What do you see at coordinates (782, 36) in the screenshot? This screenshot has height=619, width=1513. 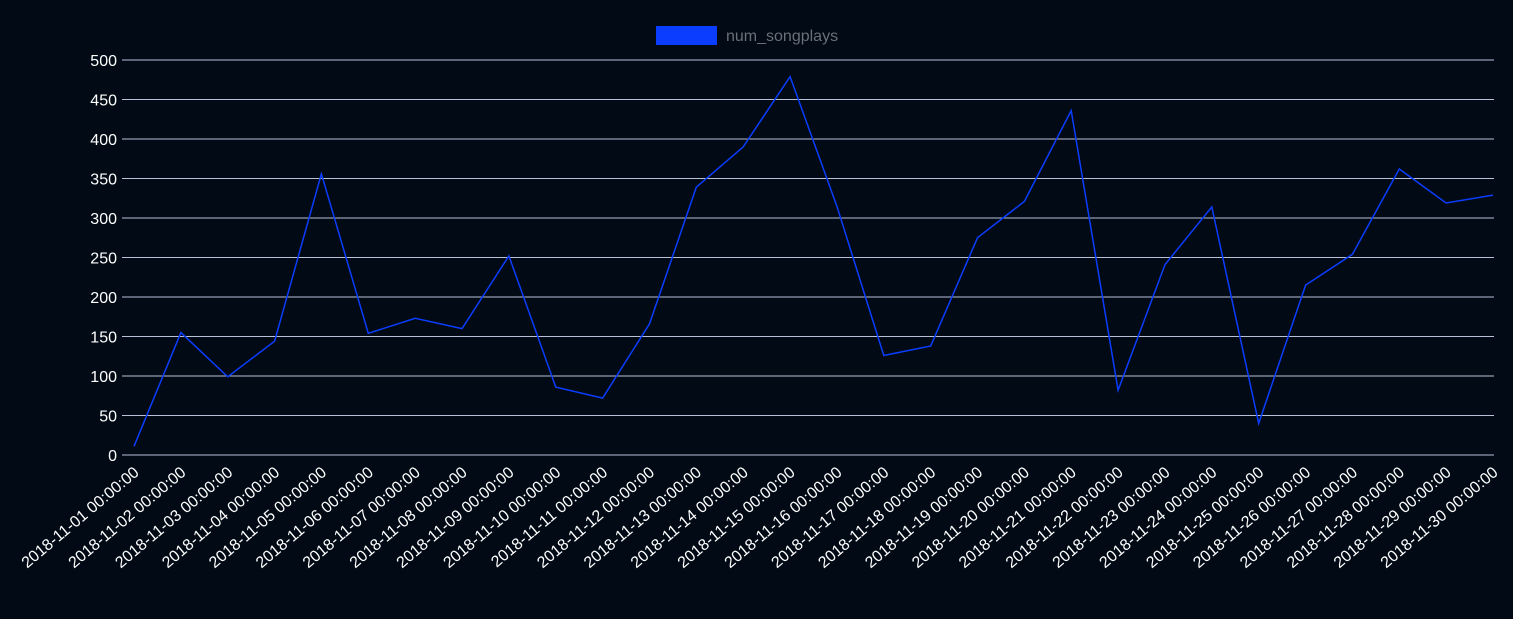 I see `legend-label-num-songplays: num_songplays` at bounding box center [782, 36].